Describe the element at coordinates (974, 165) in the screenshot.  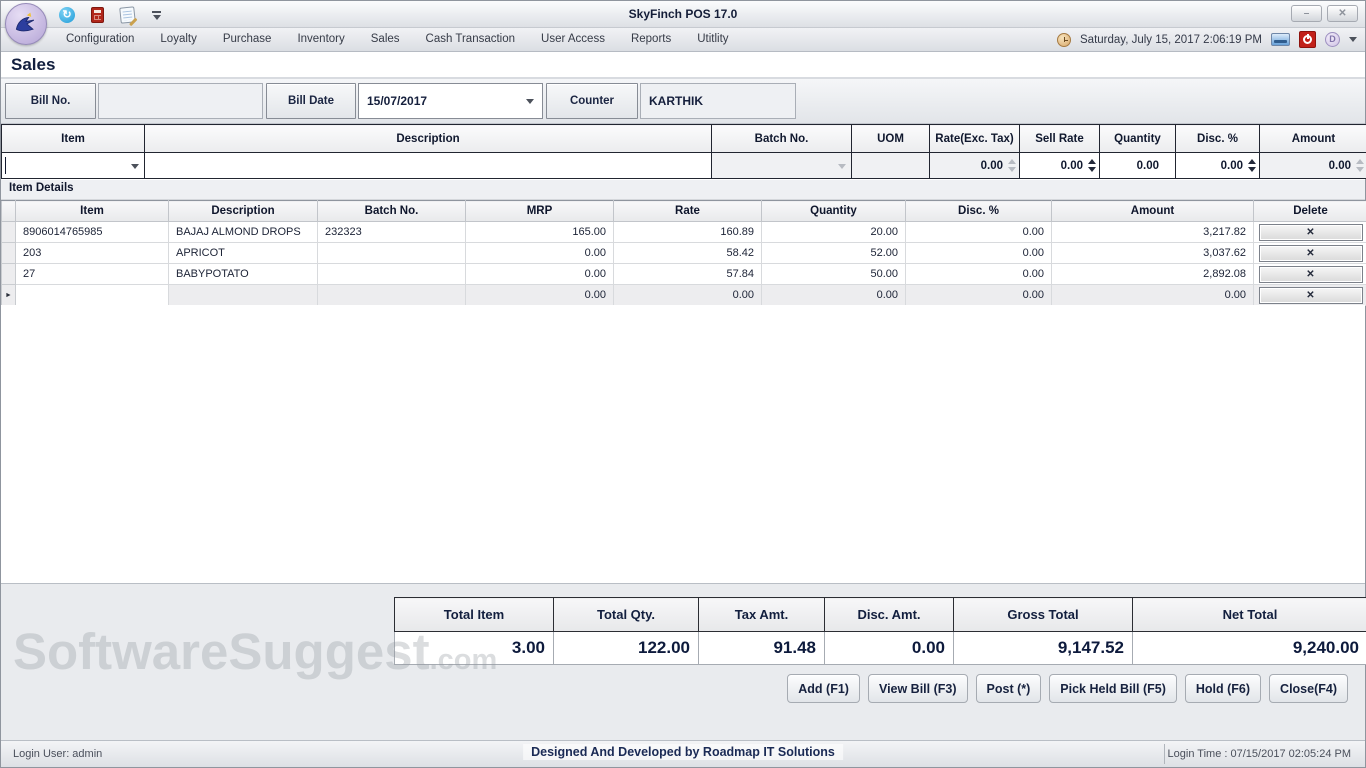
I see `entry-rate-exc-tax-input: 0.00` at that location.